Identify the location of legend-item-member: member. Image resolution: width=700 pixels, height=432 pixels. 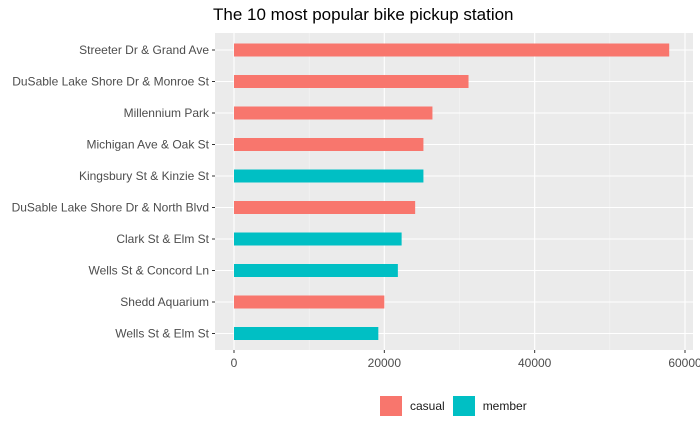
(489, 406).